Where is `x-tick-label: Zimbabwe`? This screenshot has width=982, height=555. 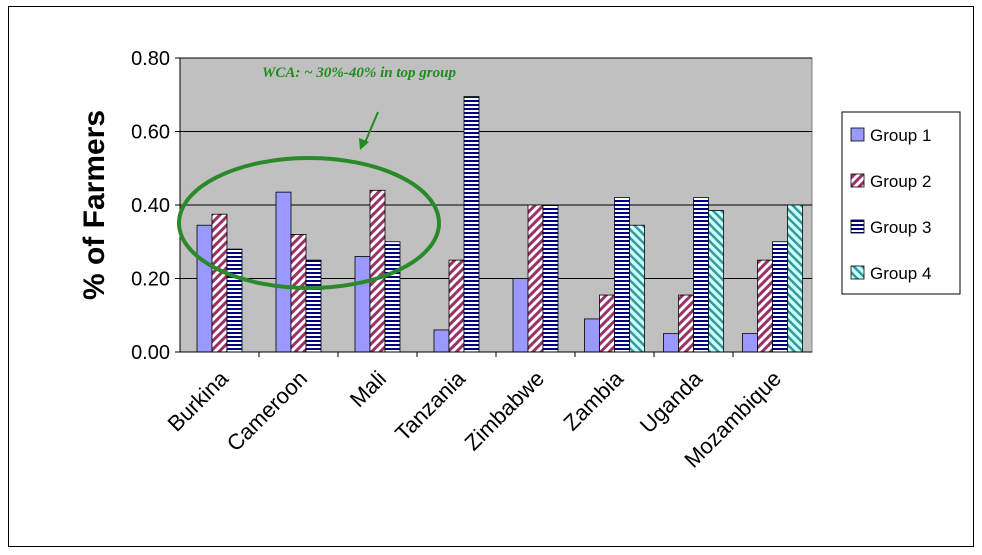 x-tick-label: Zimbabwe is located at coordinates (504, 410).